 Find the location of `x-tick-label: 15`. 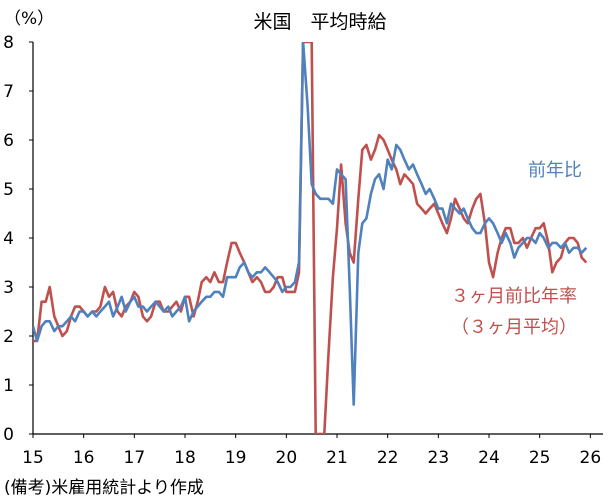

x-tick-label: 15 is located at coordinates (33, 458).